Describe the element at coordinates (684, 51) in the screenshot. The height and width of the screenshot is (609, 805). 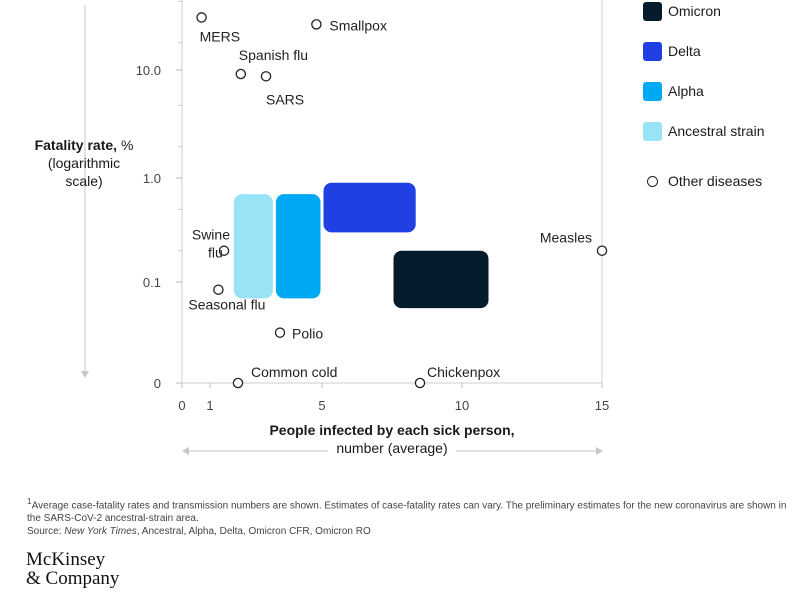
I see `legend-label-delta: Delta` at that location.